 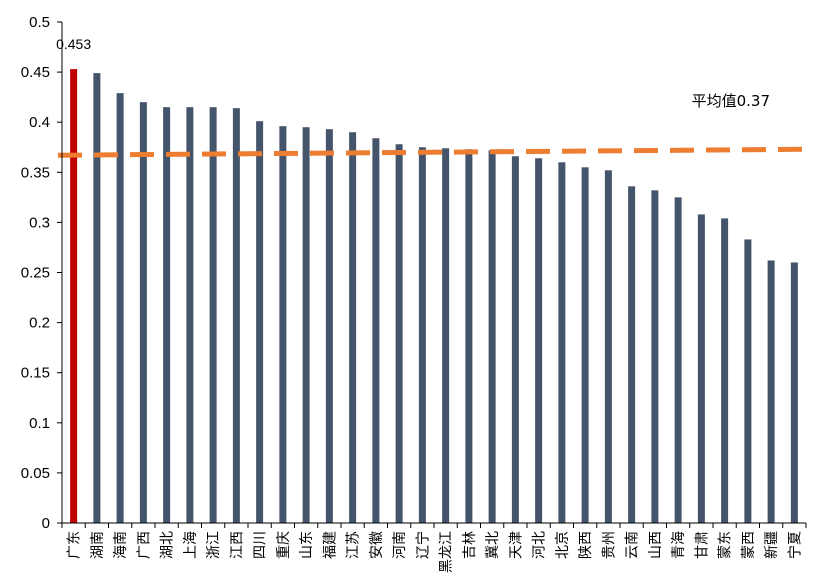 I want to click on x-tick-label: 广西, so click(x=144, y=545).